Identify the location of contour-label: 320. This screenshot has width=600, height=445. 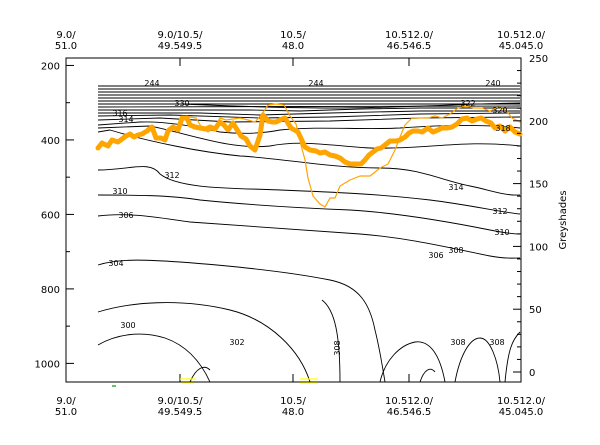
(499, 110).